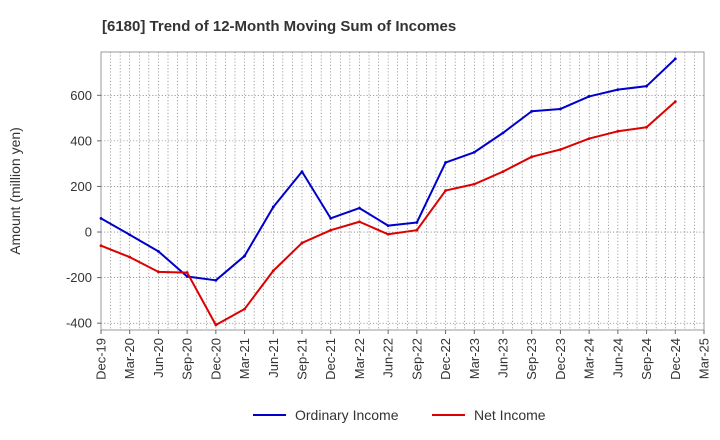 The height and width of the screenshot is (440, 720). Describe the element at coordinates (88, 232) in the screenshot. I see `y-tick-label: 0` at that location.